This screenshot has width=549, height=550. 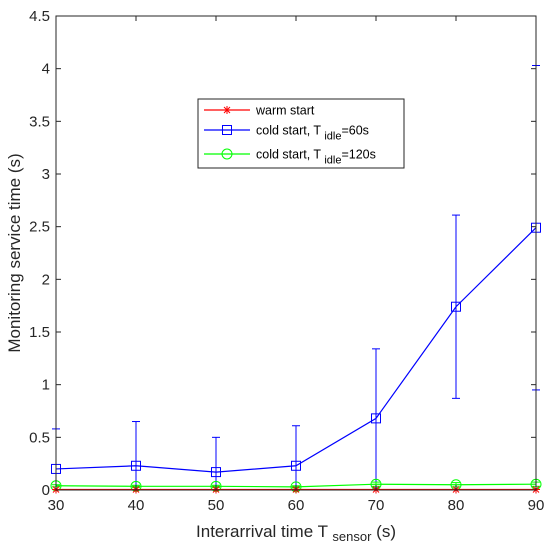 I want to click on y-tick-label: 1, so click(x=46, y=385).